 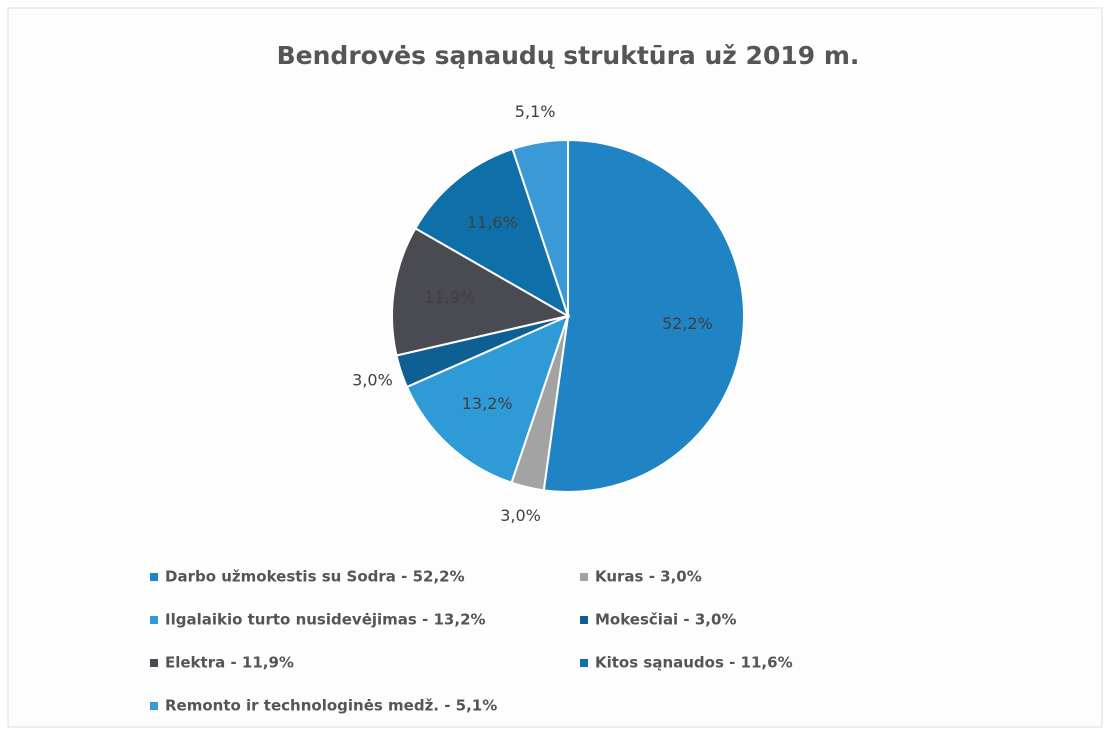 What do you see at coordinates (487, 403) in the screenshot?
I see `data-label: 13,2%` at bounding box center [487, 403].